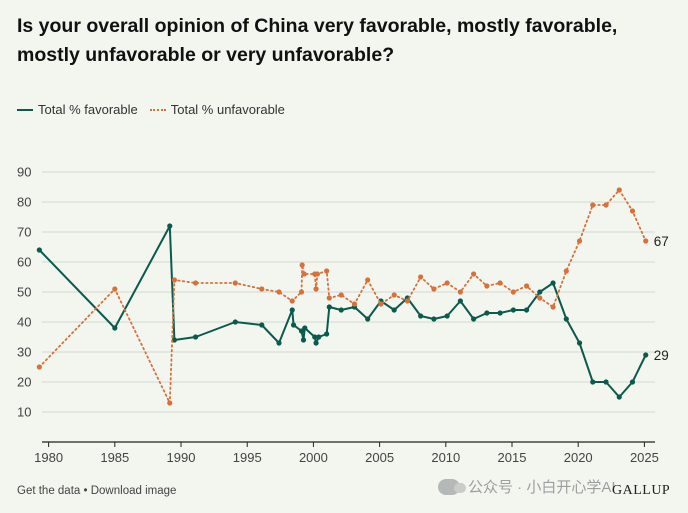  I want to click on y-tick-label: 80, so click(24, 202).